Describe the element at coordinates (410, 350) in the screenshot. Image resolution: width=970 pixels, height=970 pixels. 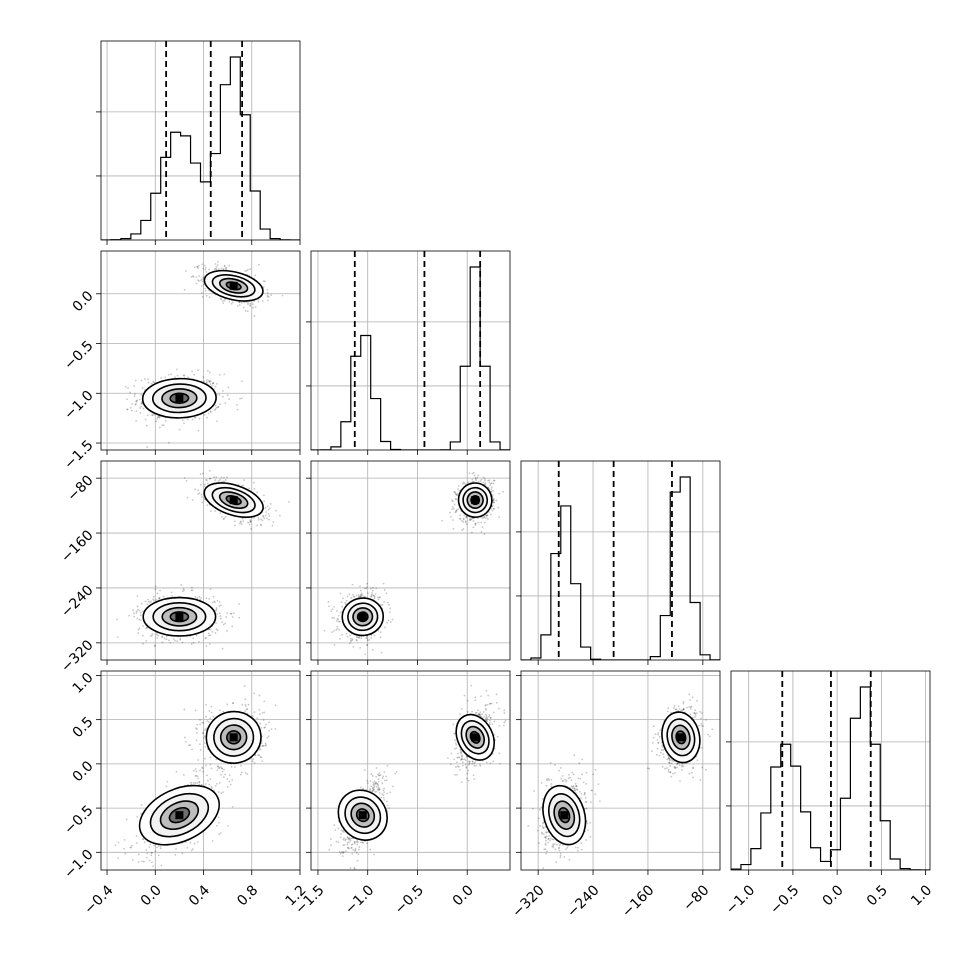
I see `panel-frame` at that location.